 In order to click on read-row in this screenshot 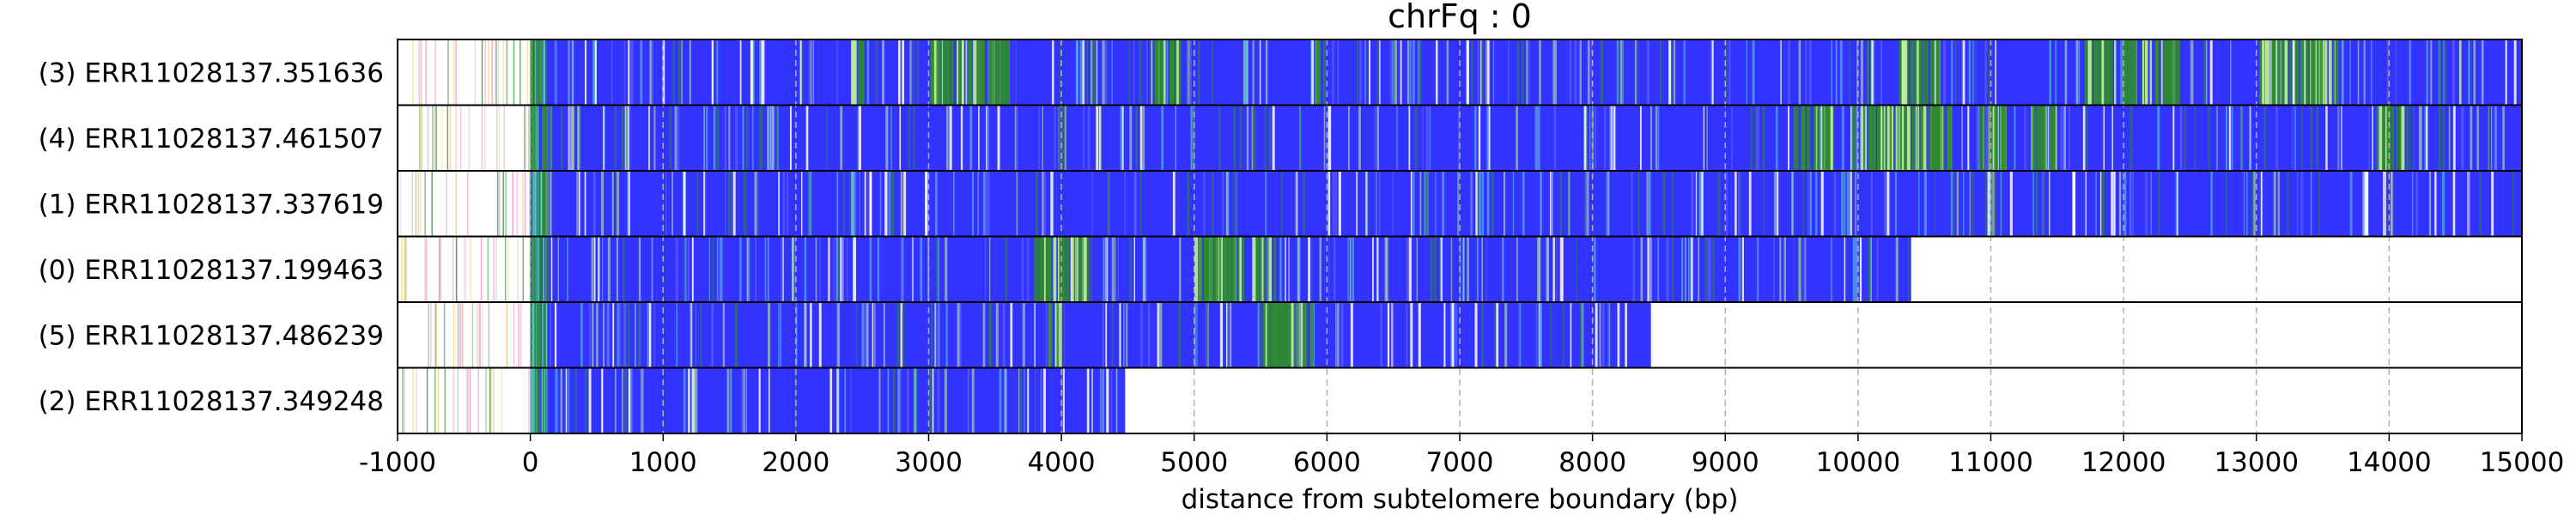, I will do `click(1460, 204)`.